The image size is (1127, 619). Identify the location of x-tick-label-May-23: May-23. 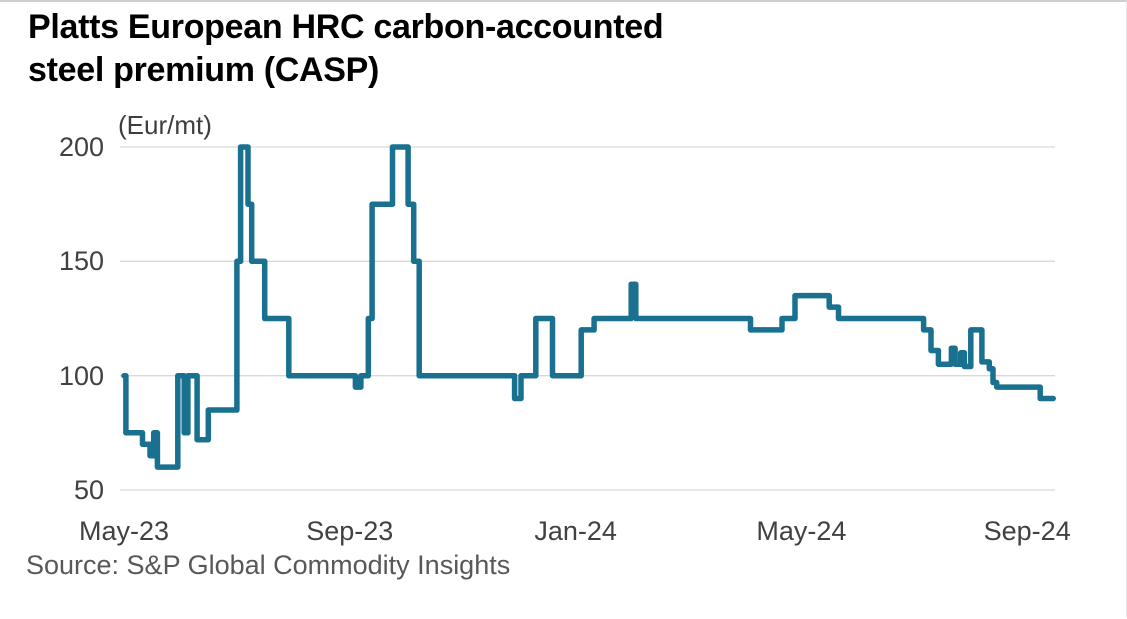
(124, 531).